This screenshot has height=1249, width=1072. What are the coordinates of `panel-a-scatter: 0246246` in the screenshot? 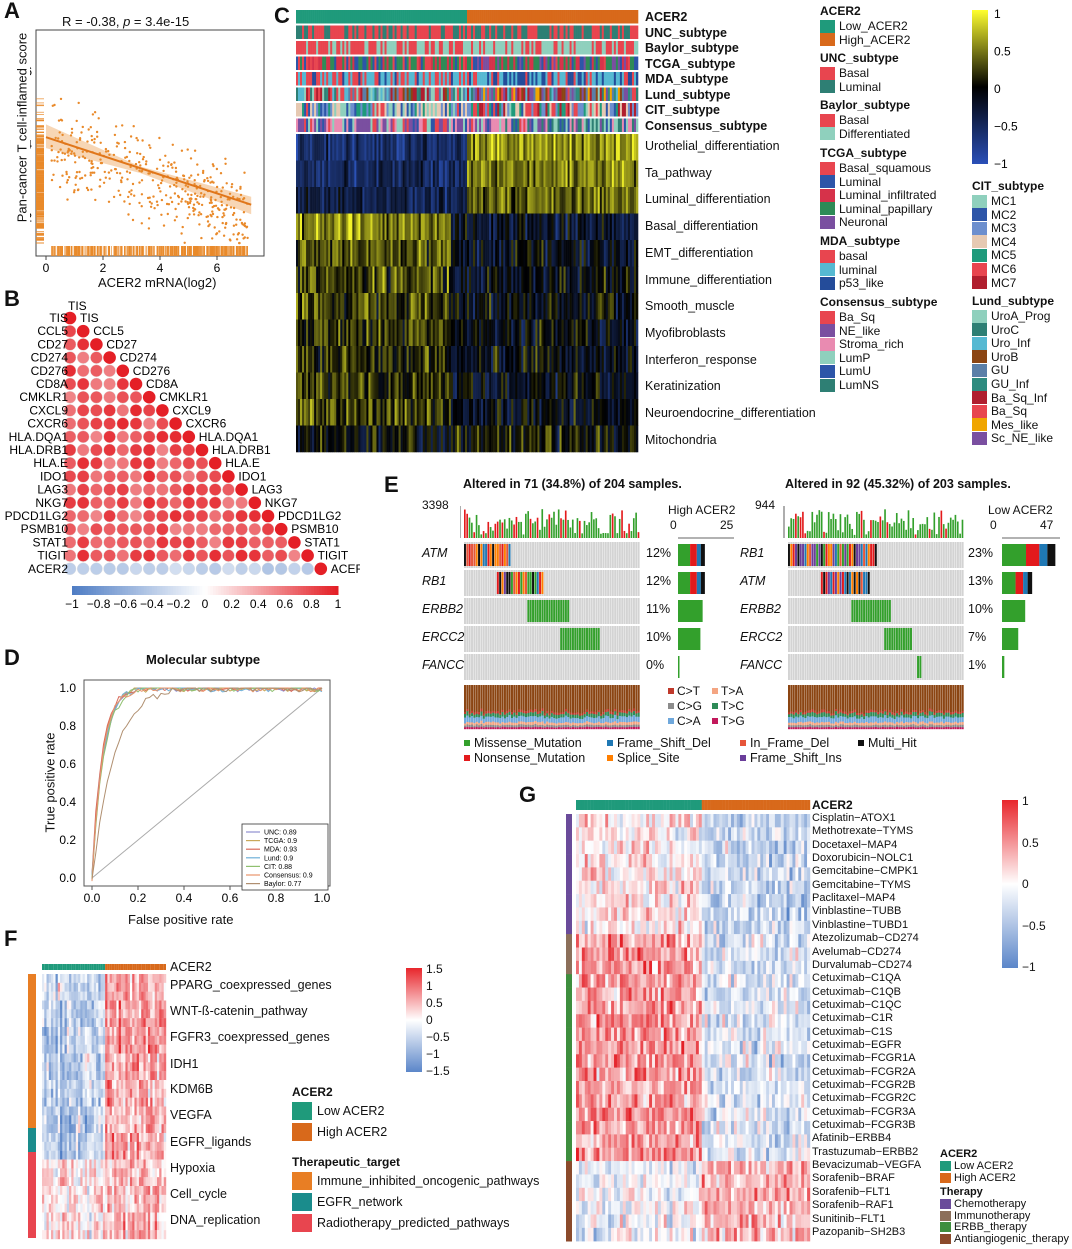 It's located at (147, 152).